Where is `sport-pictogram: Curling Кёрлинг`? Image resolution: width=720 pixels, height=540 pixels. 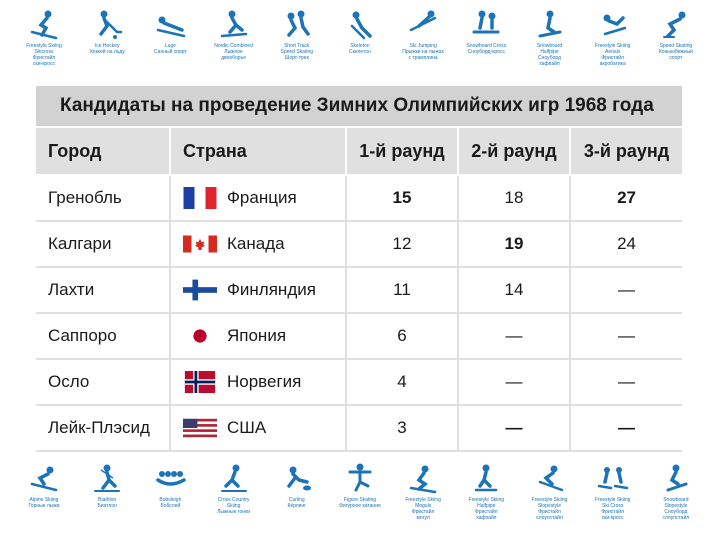
sport-pictogram: Curling Кёрлинг is located at coordinates (297, 497).